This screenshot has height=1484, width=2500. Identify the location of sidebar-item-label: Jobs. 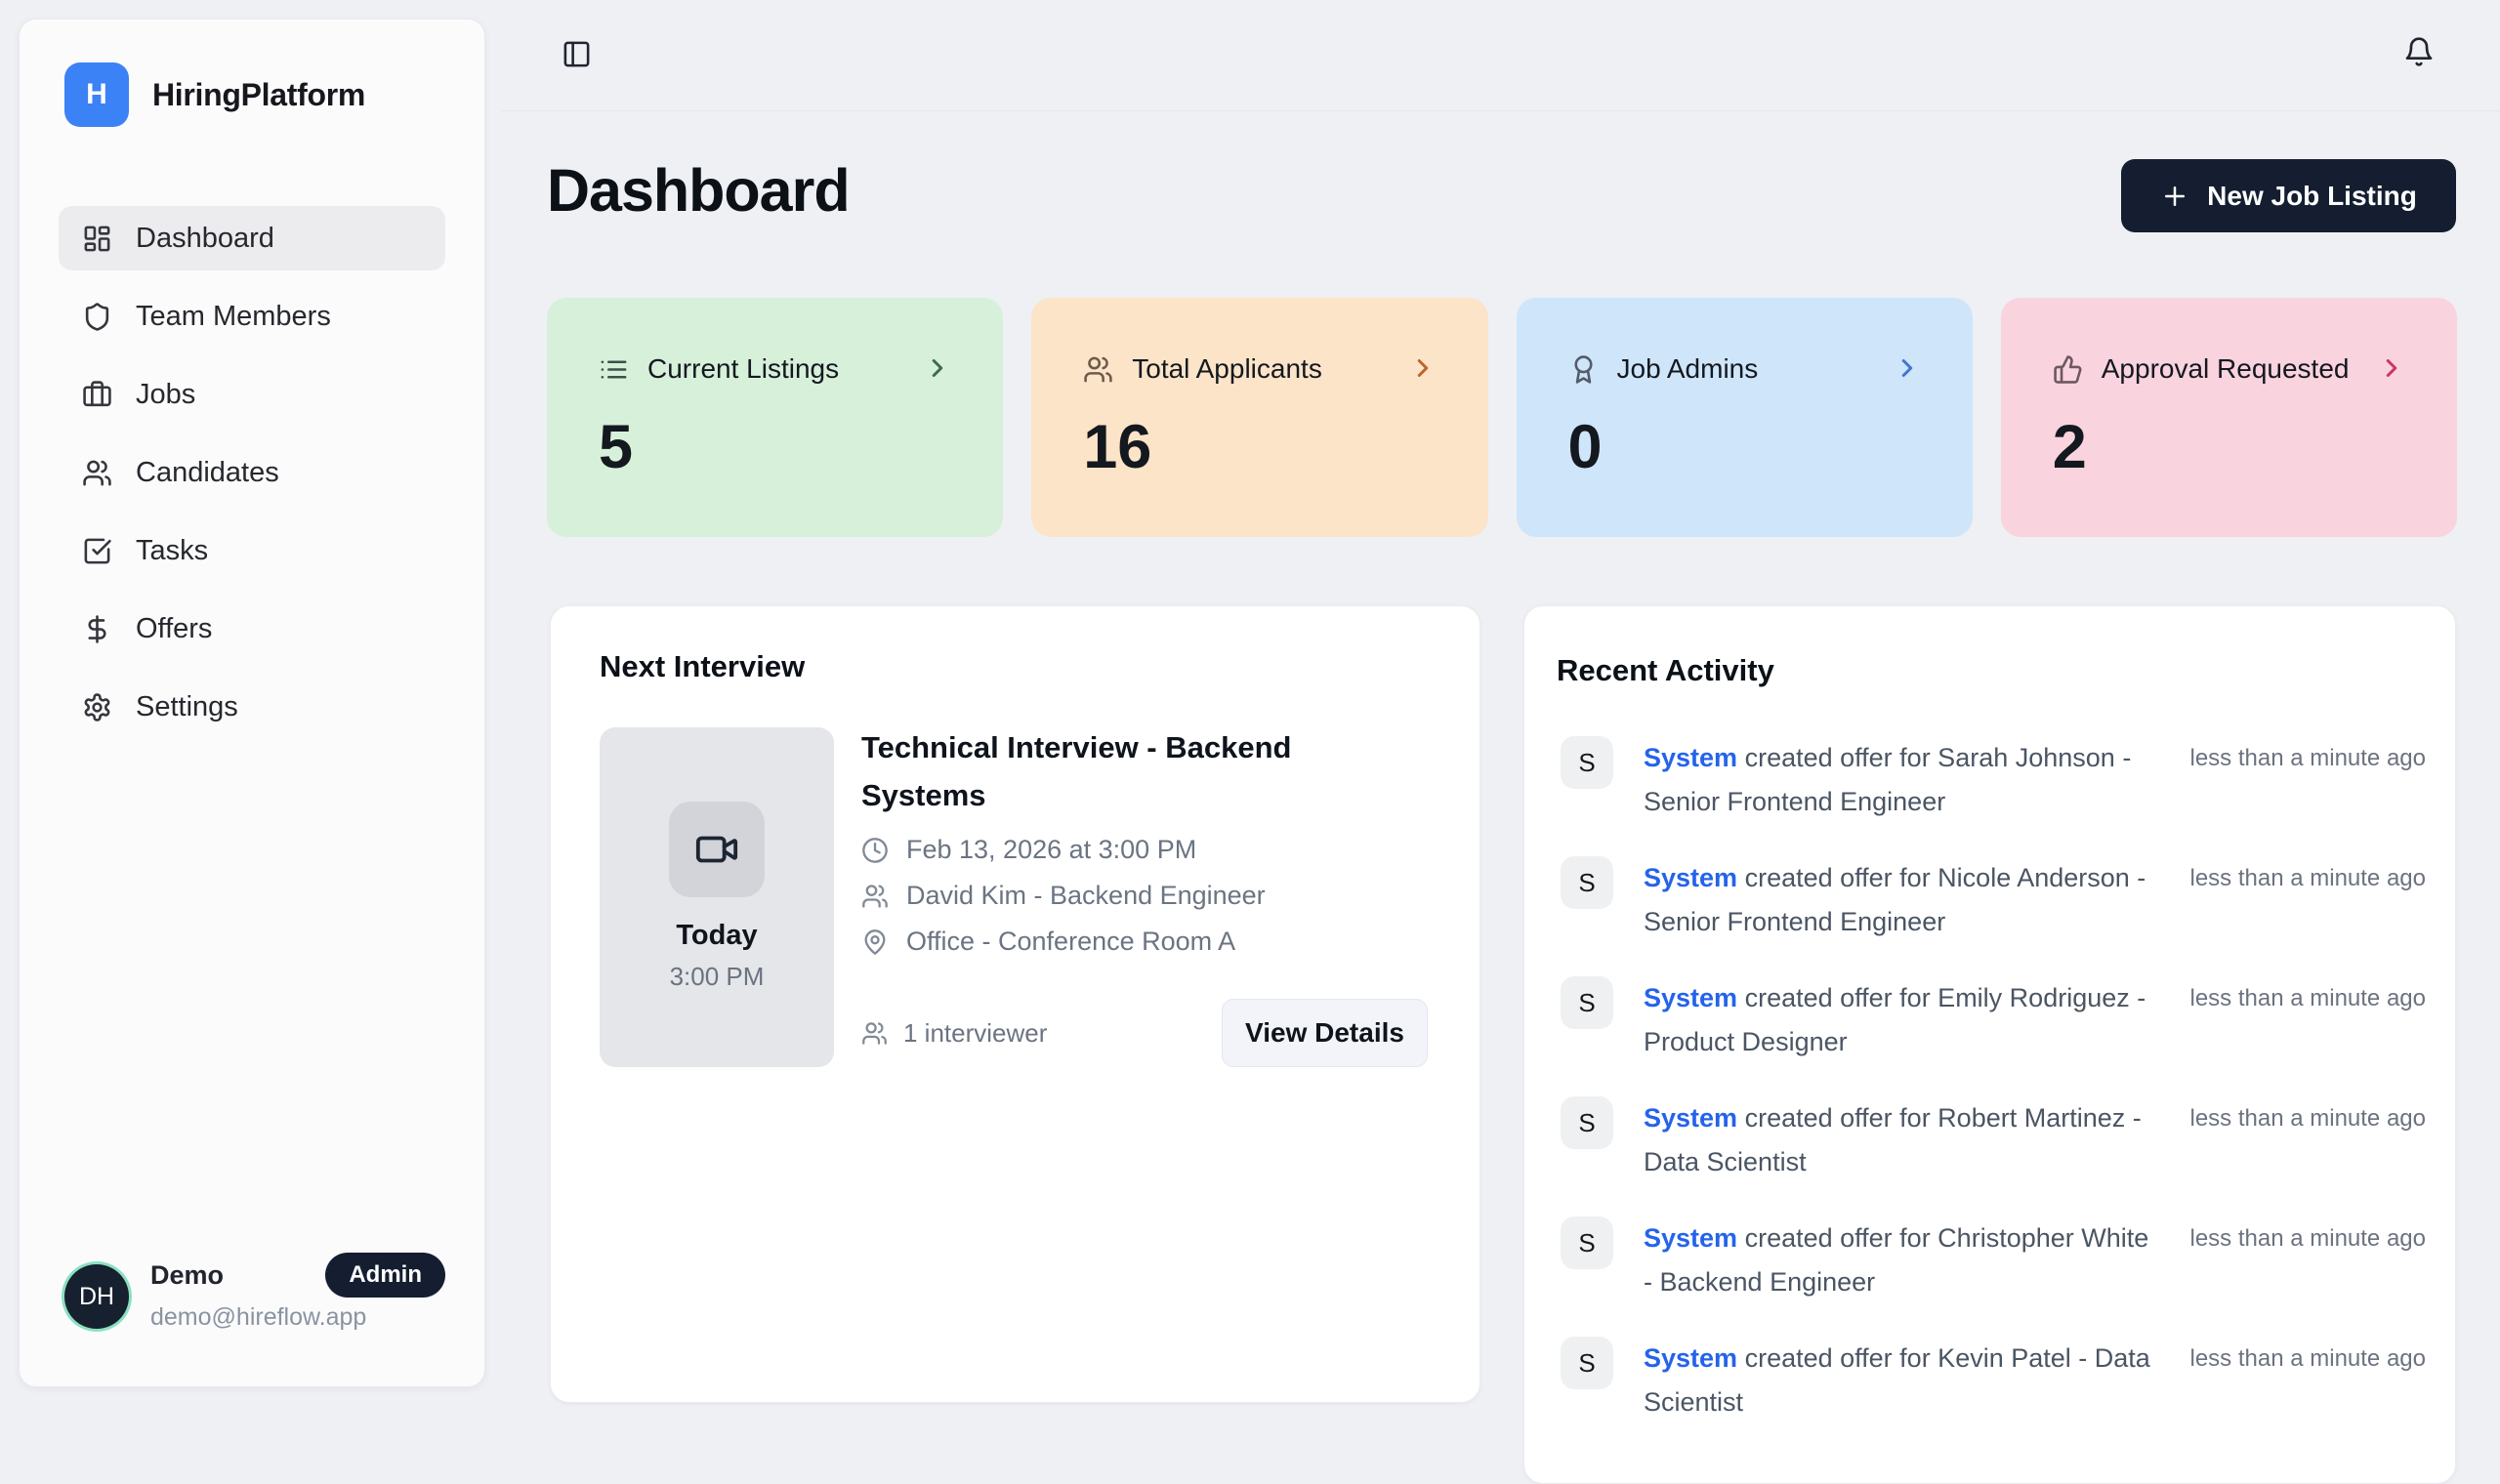
(166, 394).